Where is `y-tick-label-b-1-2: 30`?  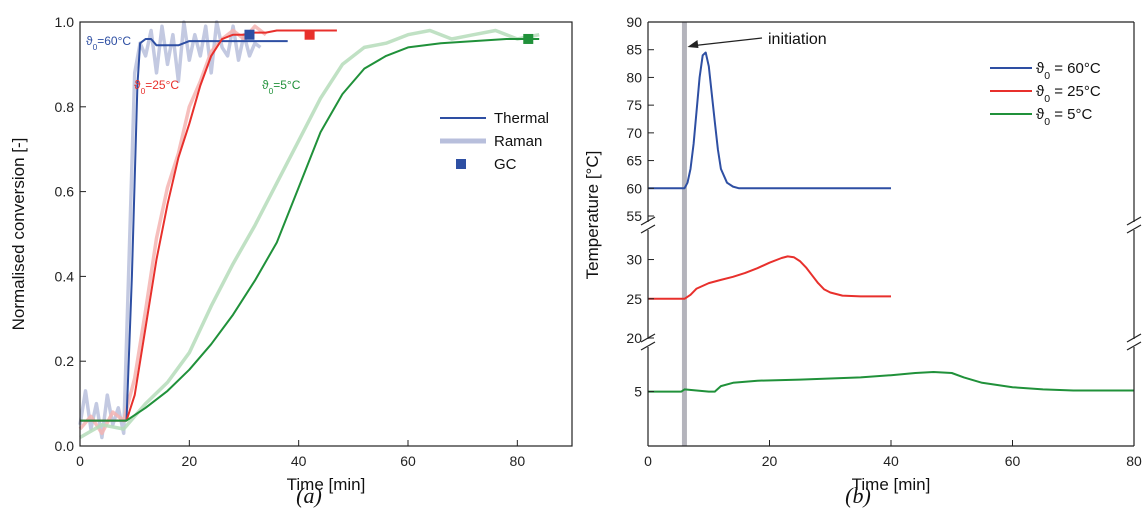 y-tick-label-b-1-2: 30 is located at coordinates (634, 260).